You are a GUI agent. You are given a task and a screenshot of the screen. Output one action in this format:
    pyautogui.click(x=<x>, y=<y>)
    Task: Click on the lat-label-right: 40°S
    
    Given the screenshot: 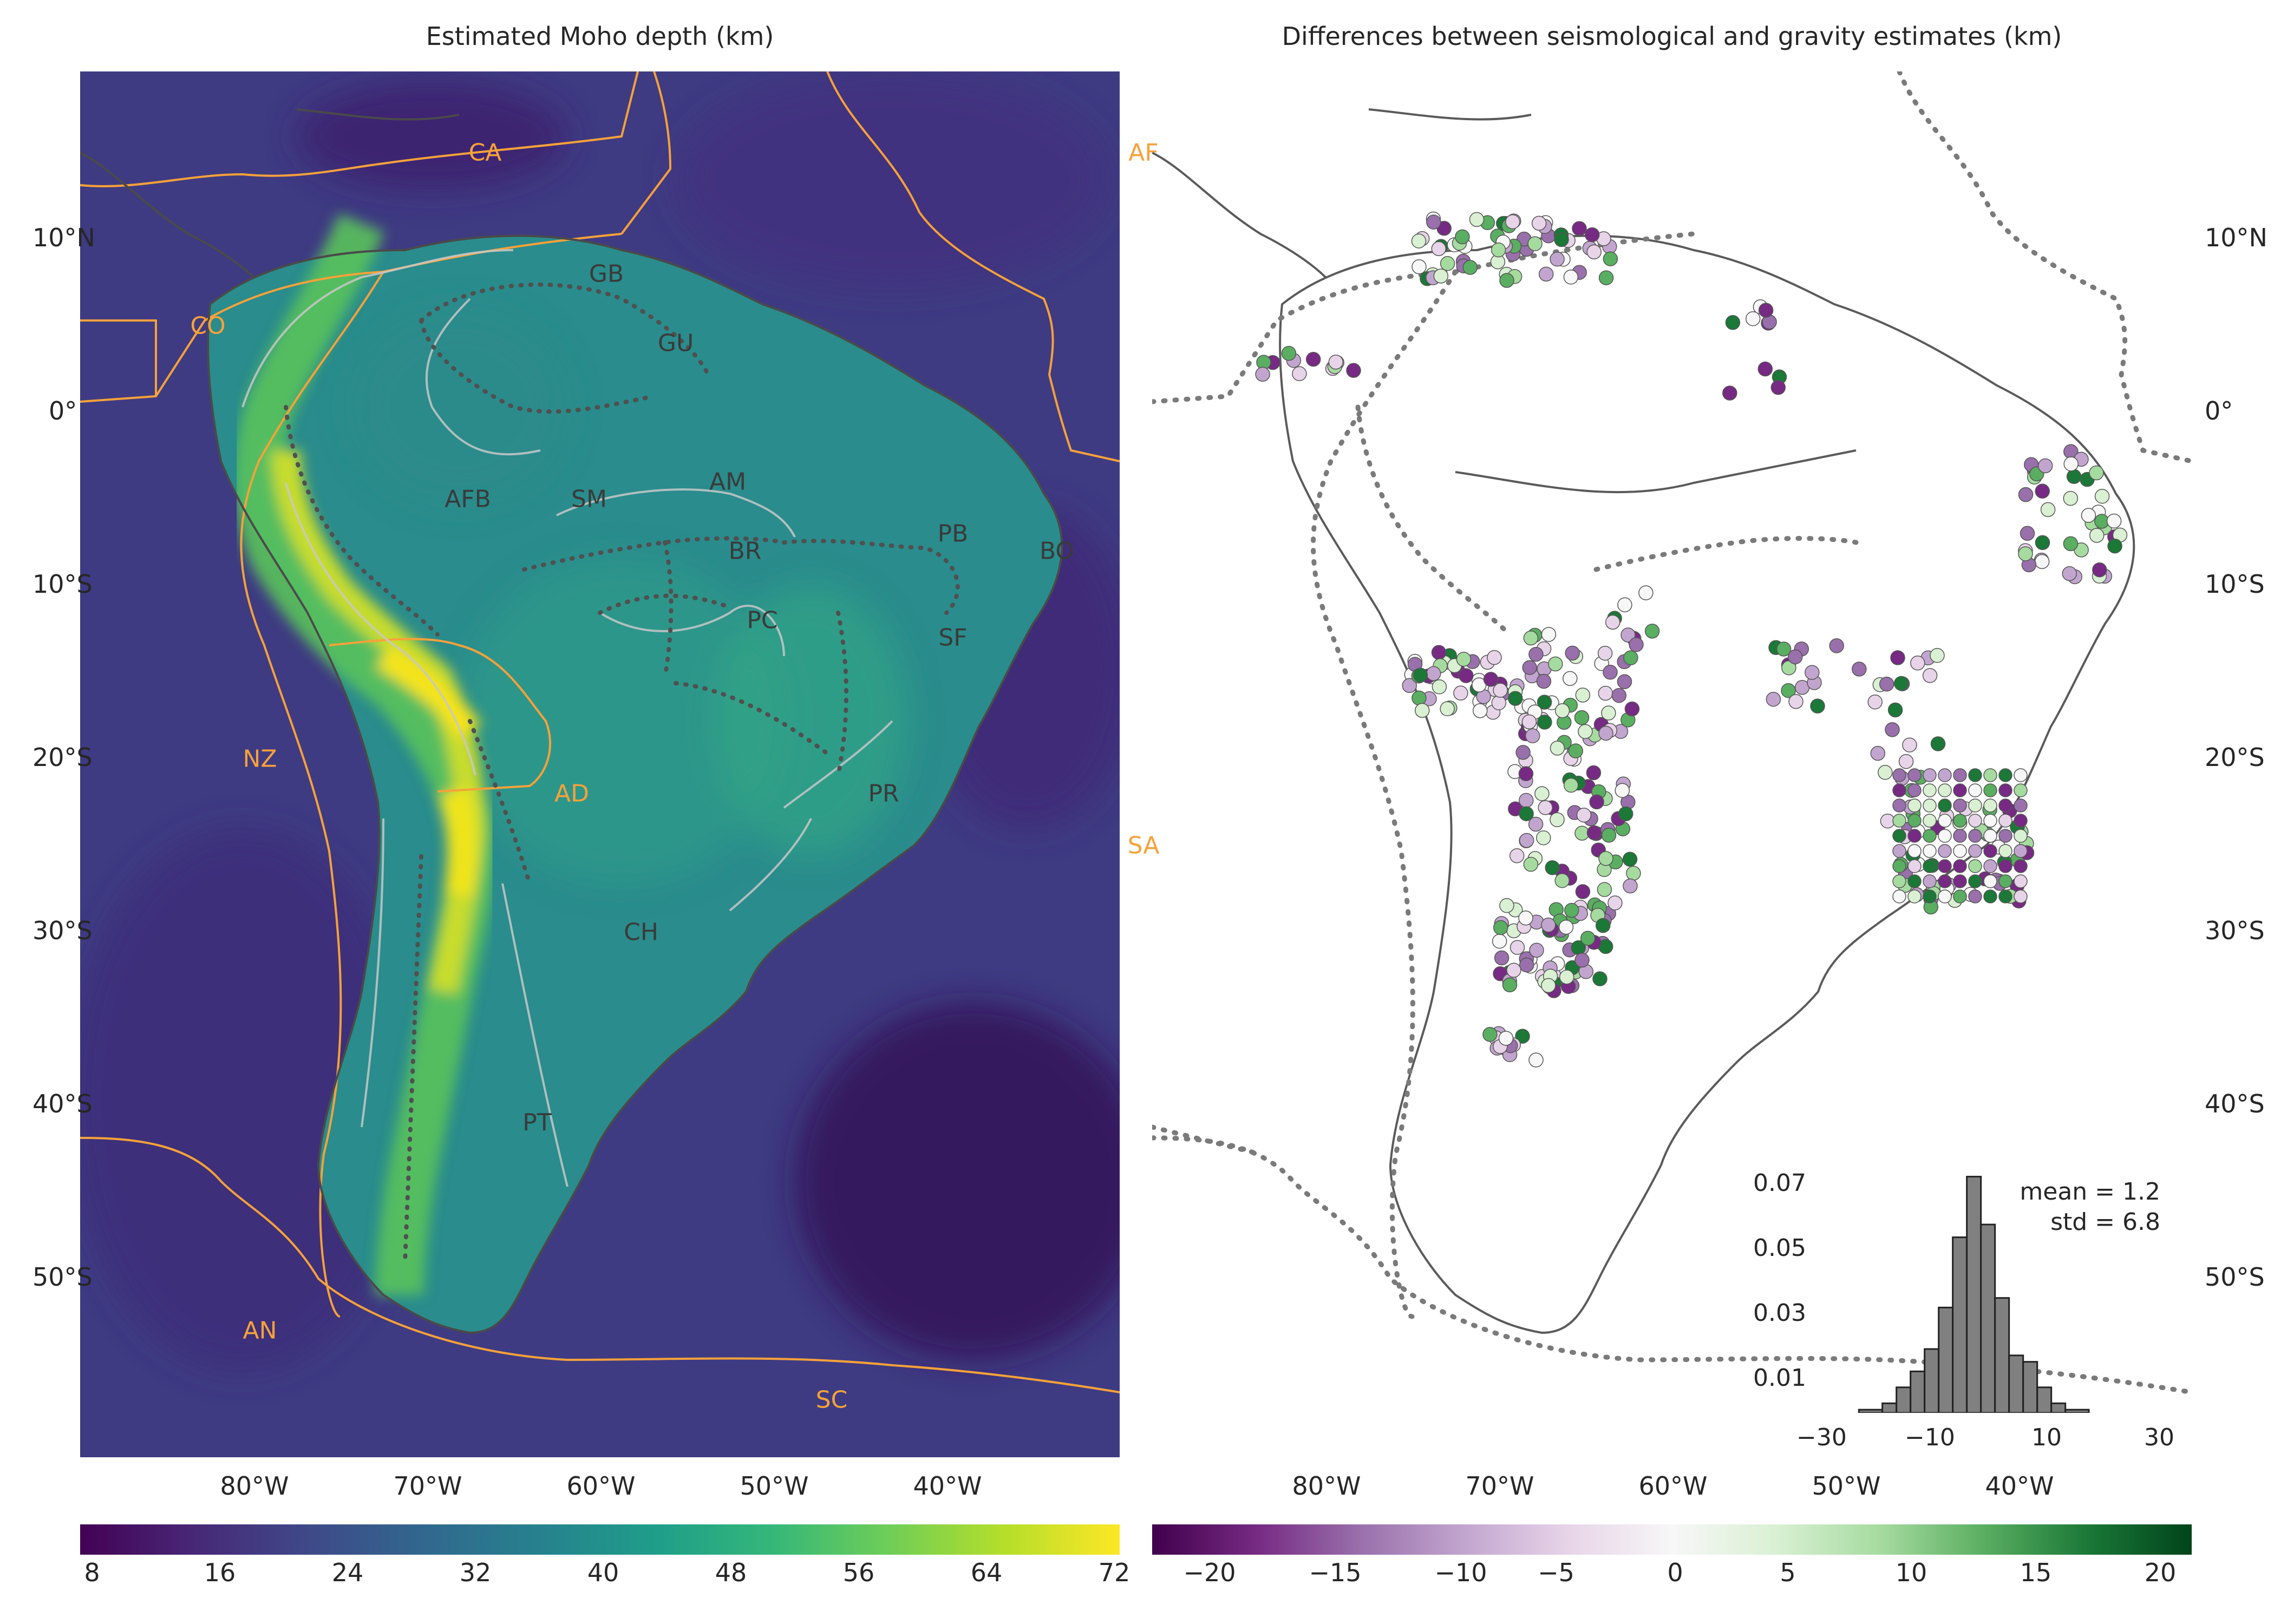 What is the action you would take?
    pyautogui.click(x=2235, y=1103)
    